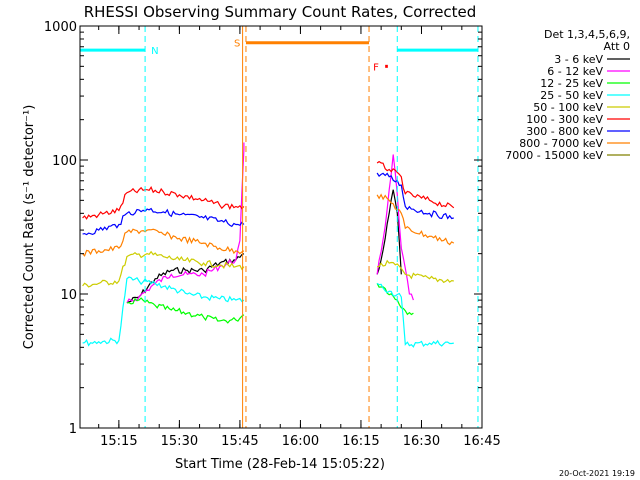  What do you see at coordinates (154, 51) in the screenshot?
I see `annotation-label-n: N` at bounding box center [154, 51].